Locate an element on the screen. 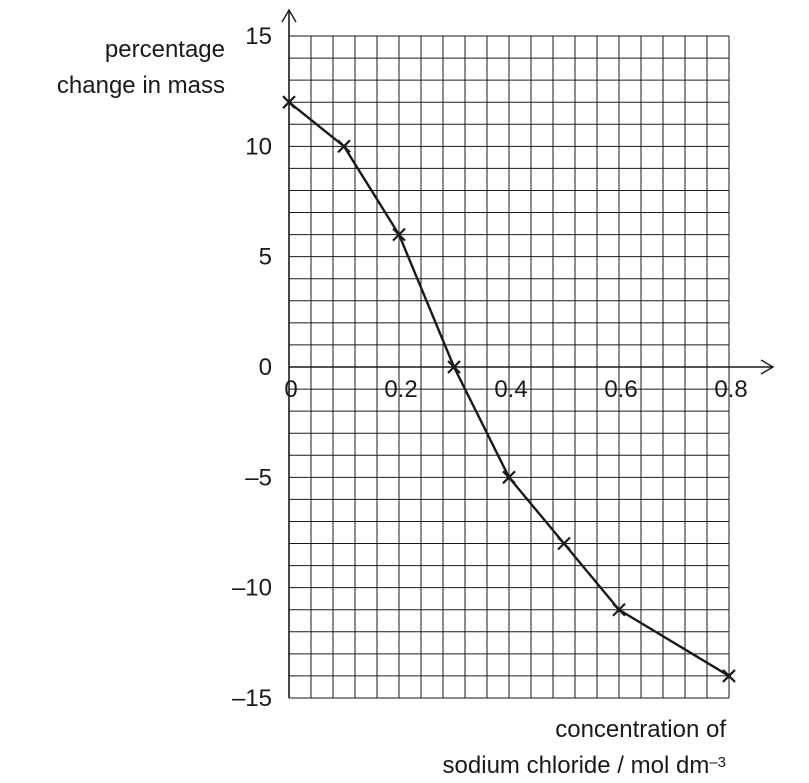 The width and height of the screenshot is (809, 783). x-axis-label-line-1: concentration of is located at coordinates (640, 729).